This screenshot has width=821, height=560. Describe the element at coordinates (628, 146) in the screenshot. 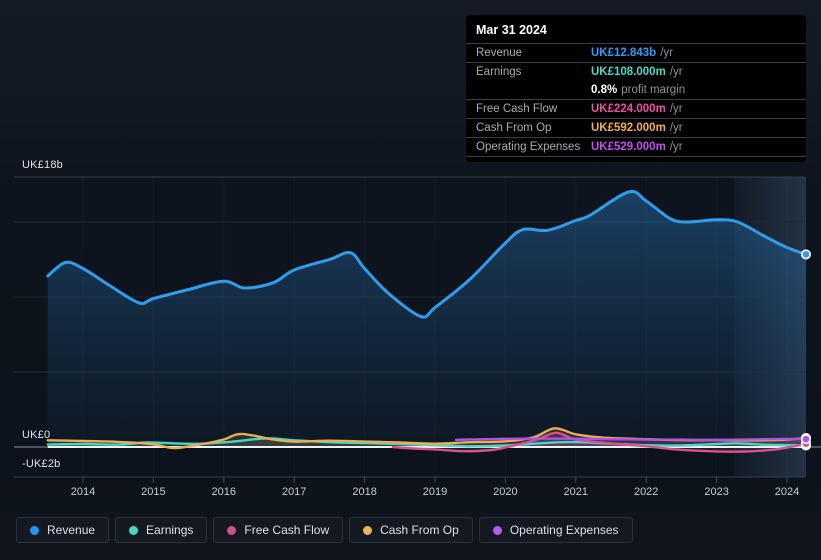

I see `tooltip-value: UK£529.000m` at that location.